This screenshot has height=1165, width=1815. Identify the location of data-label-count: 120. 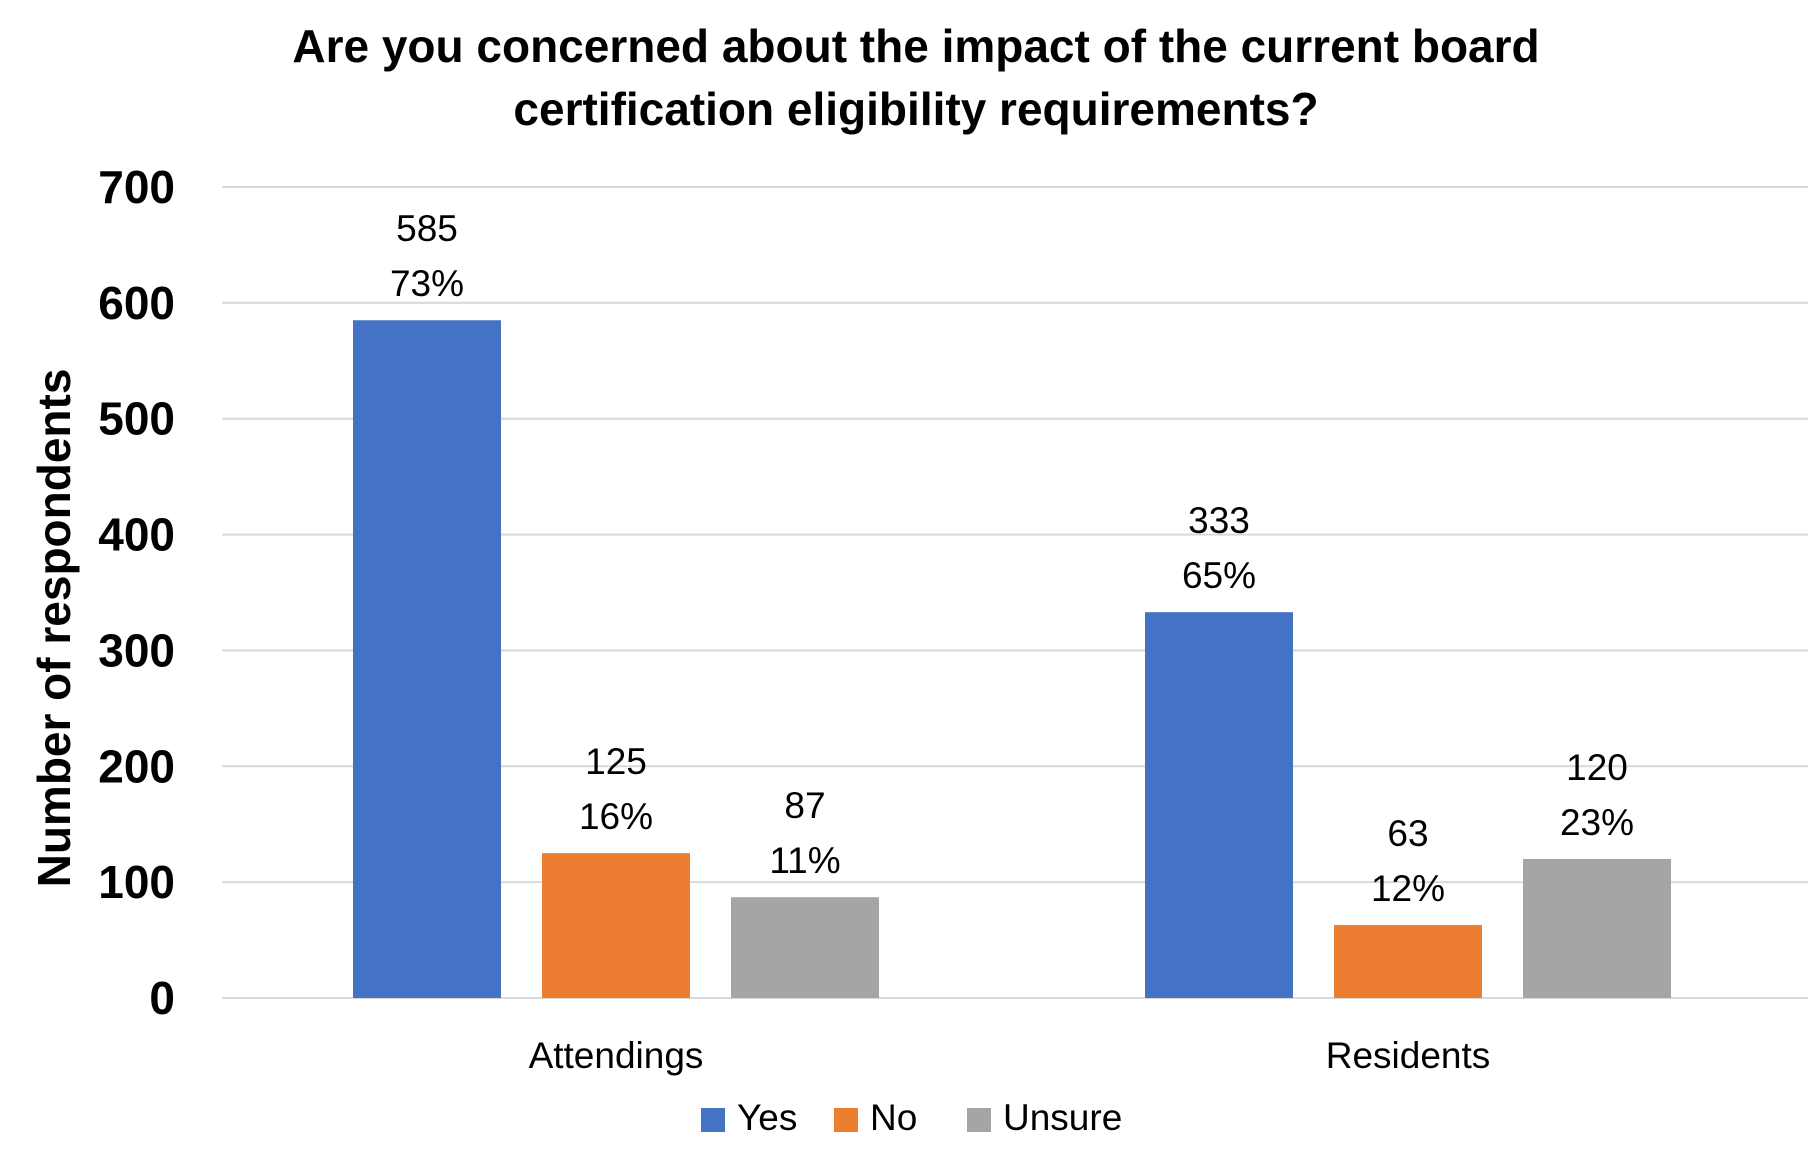
(1597, 767).